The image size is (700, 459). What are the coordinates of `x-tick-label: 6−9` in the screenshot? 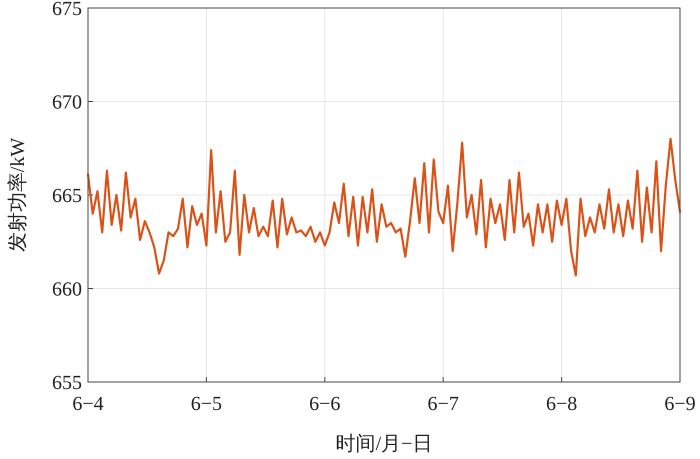 It's located at (680, 404).